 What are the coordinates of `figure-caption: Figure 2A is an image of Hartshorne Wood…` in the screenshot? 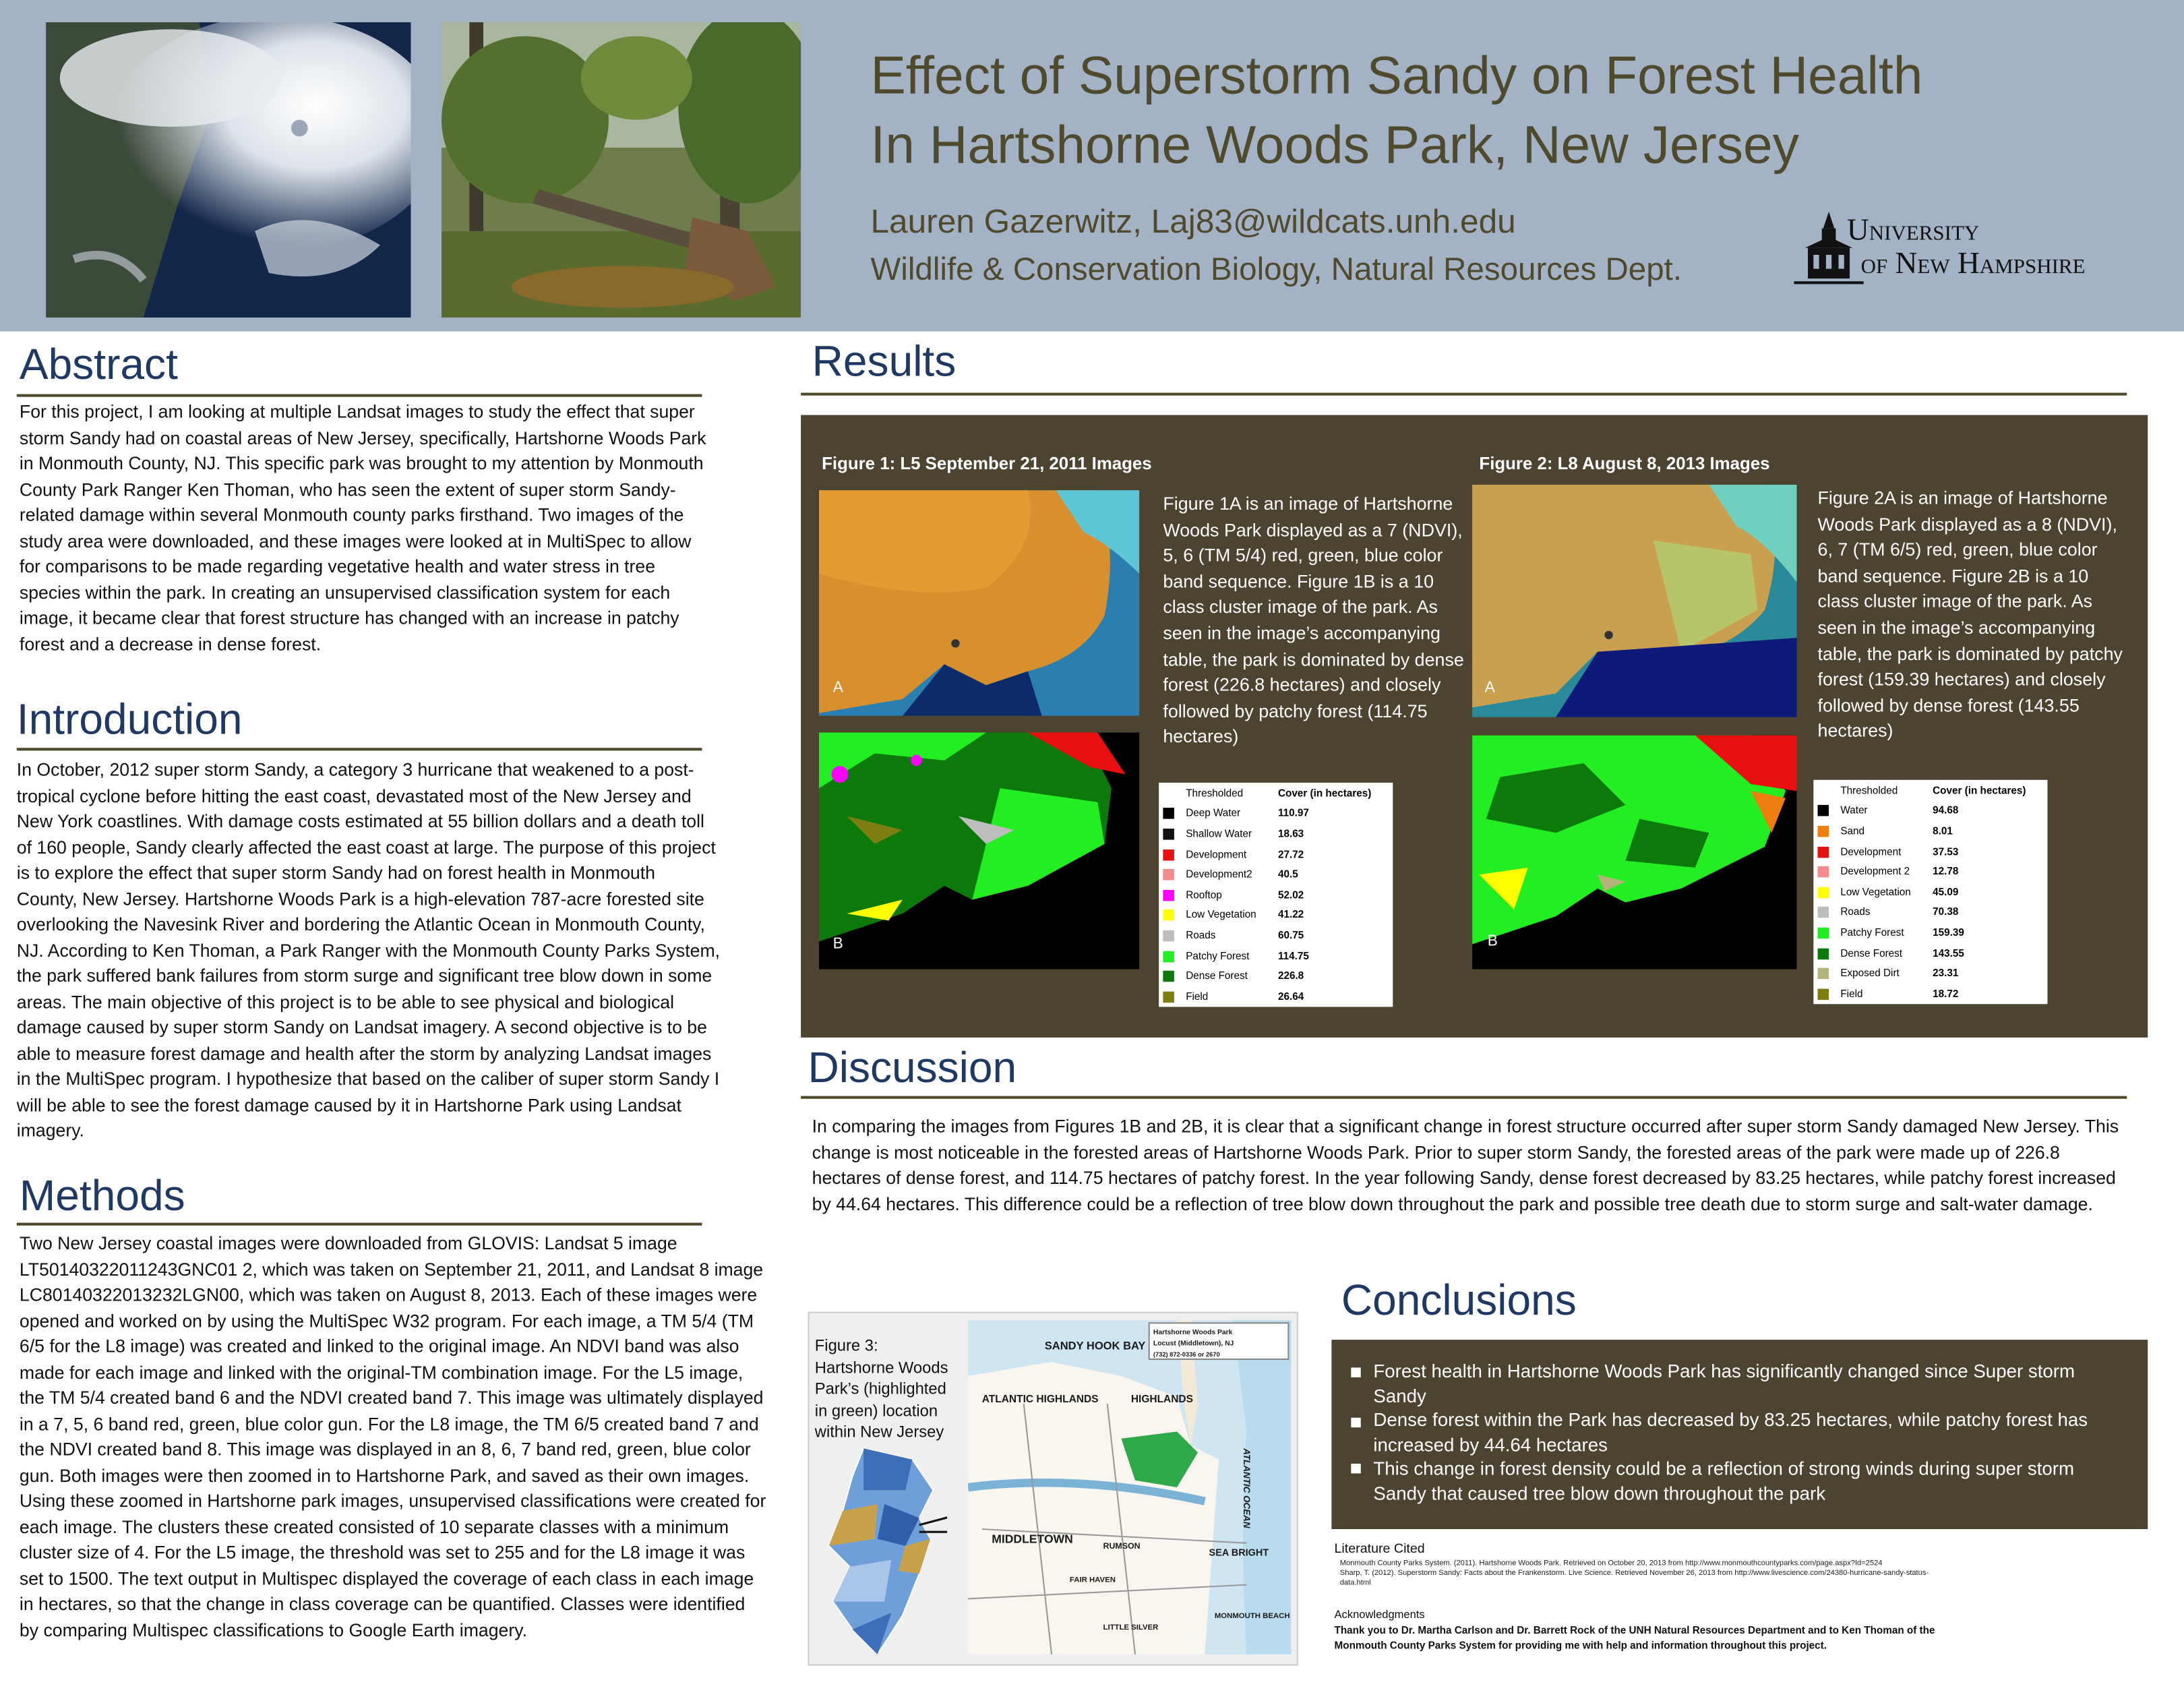 It's located at (1970, 614).